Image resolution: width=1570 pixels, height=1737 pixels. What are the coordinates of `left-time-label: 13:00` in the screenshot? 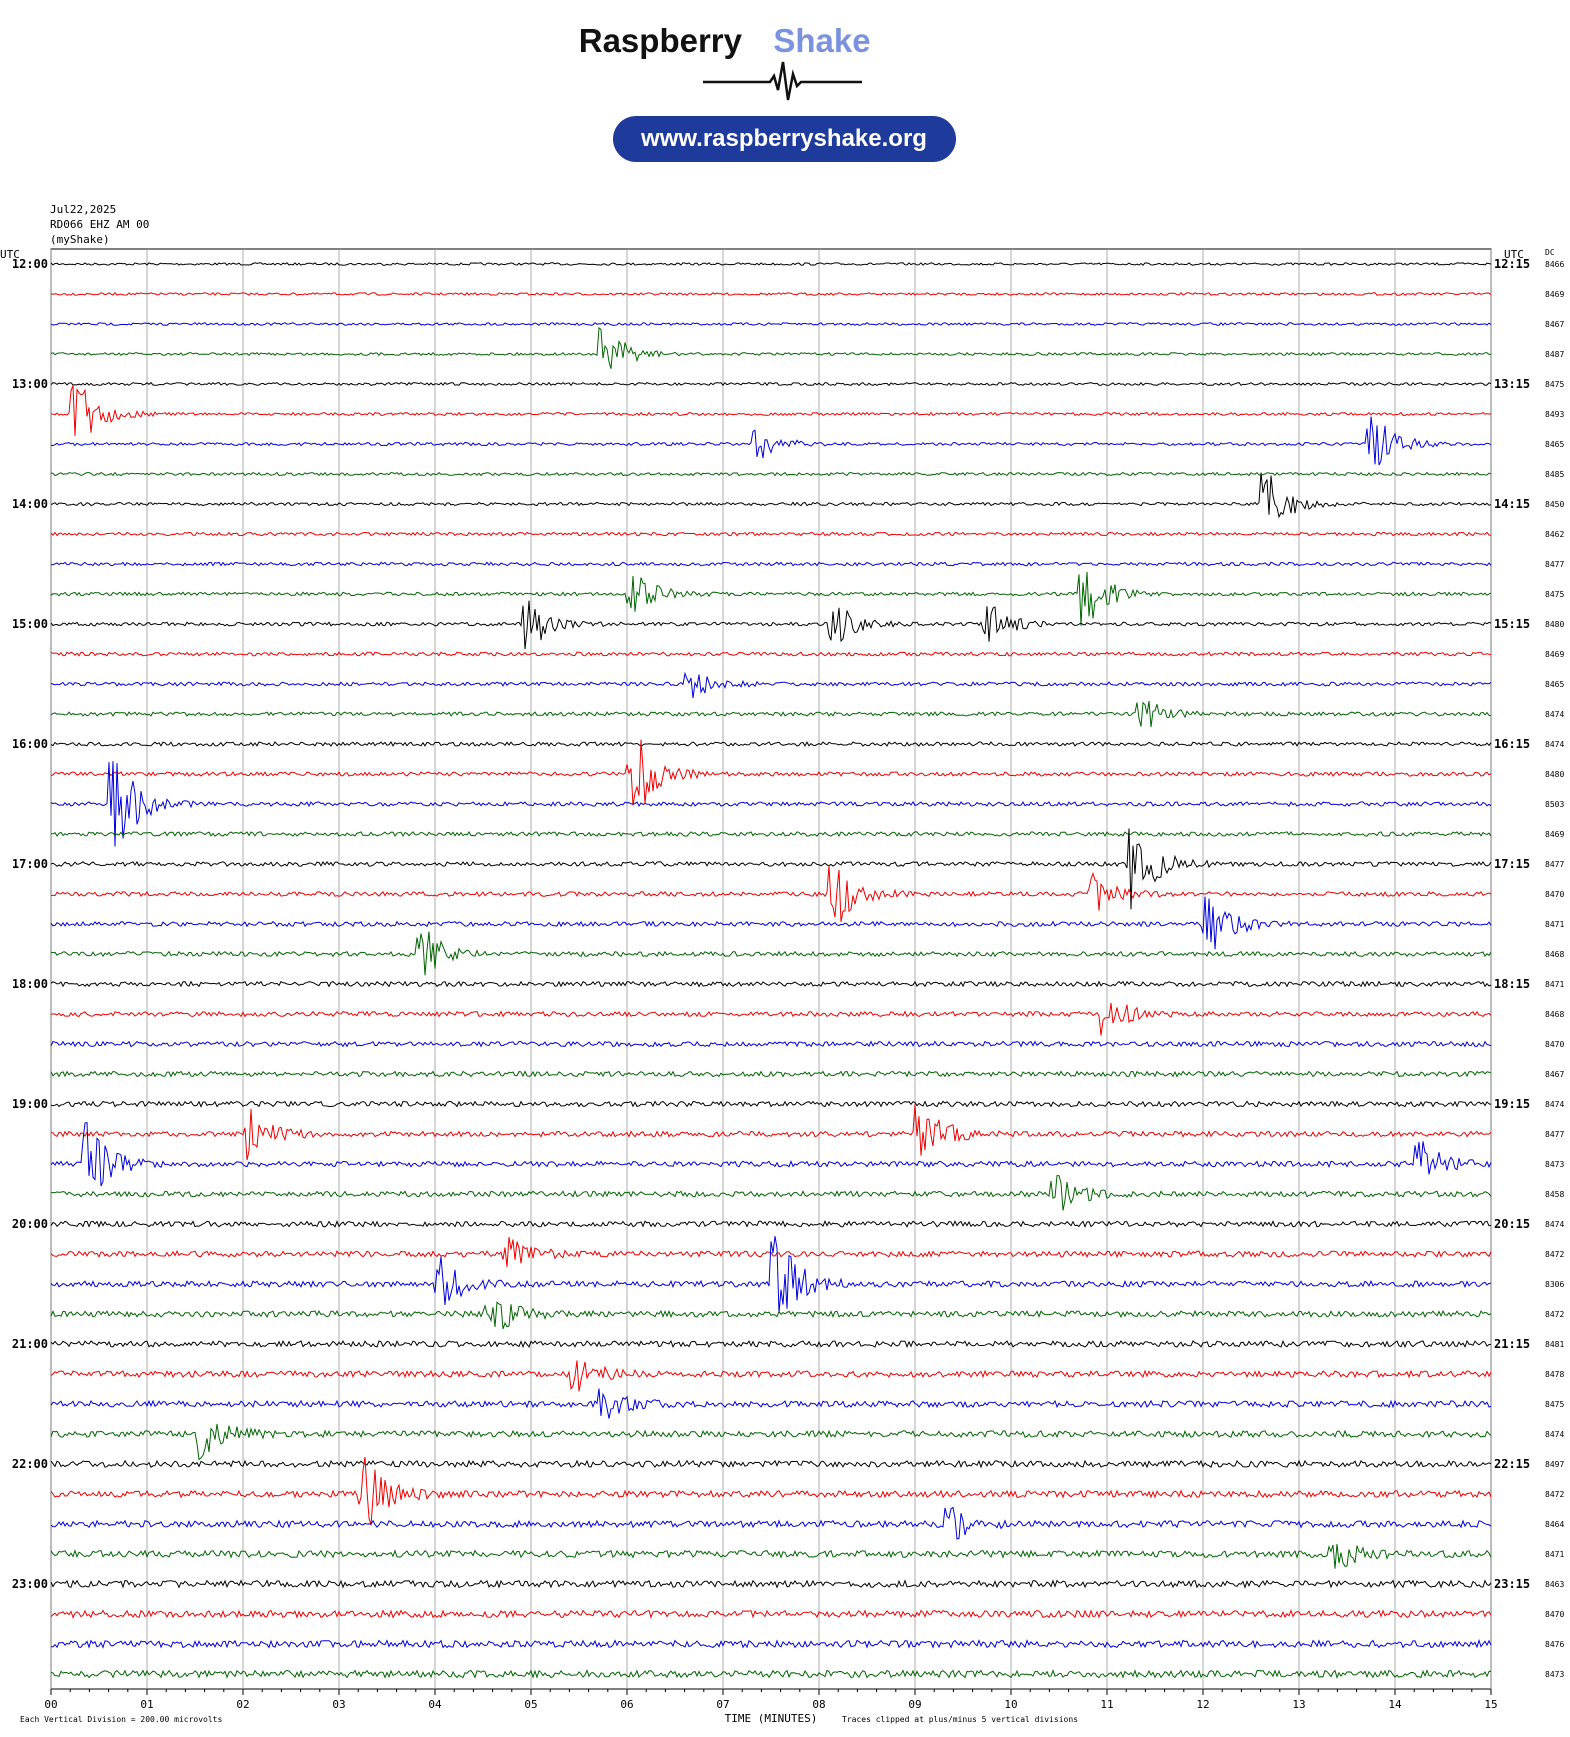 It's located at (30, 384).